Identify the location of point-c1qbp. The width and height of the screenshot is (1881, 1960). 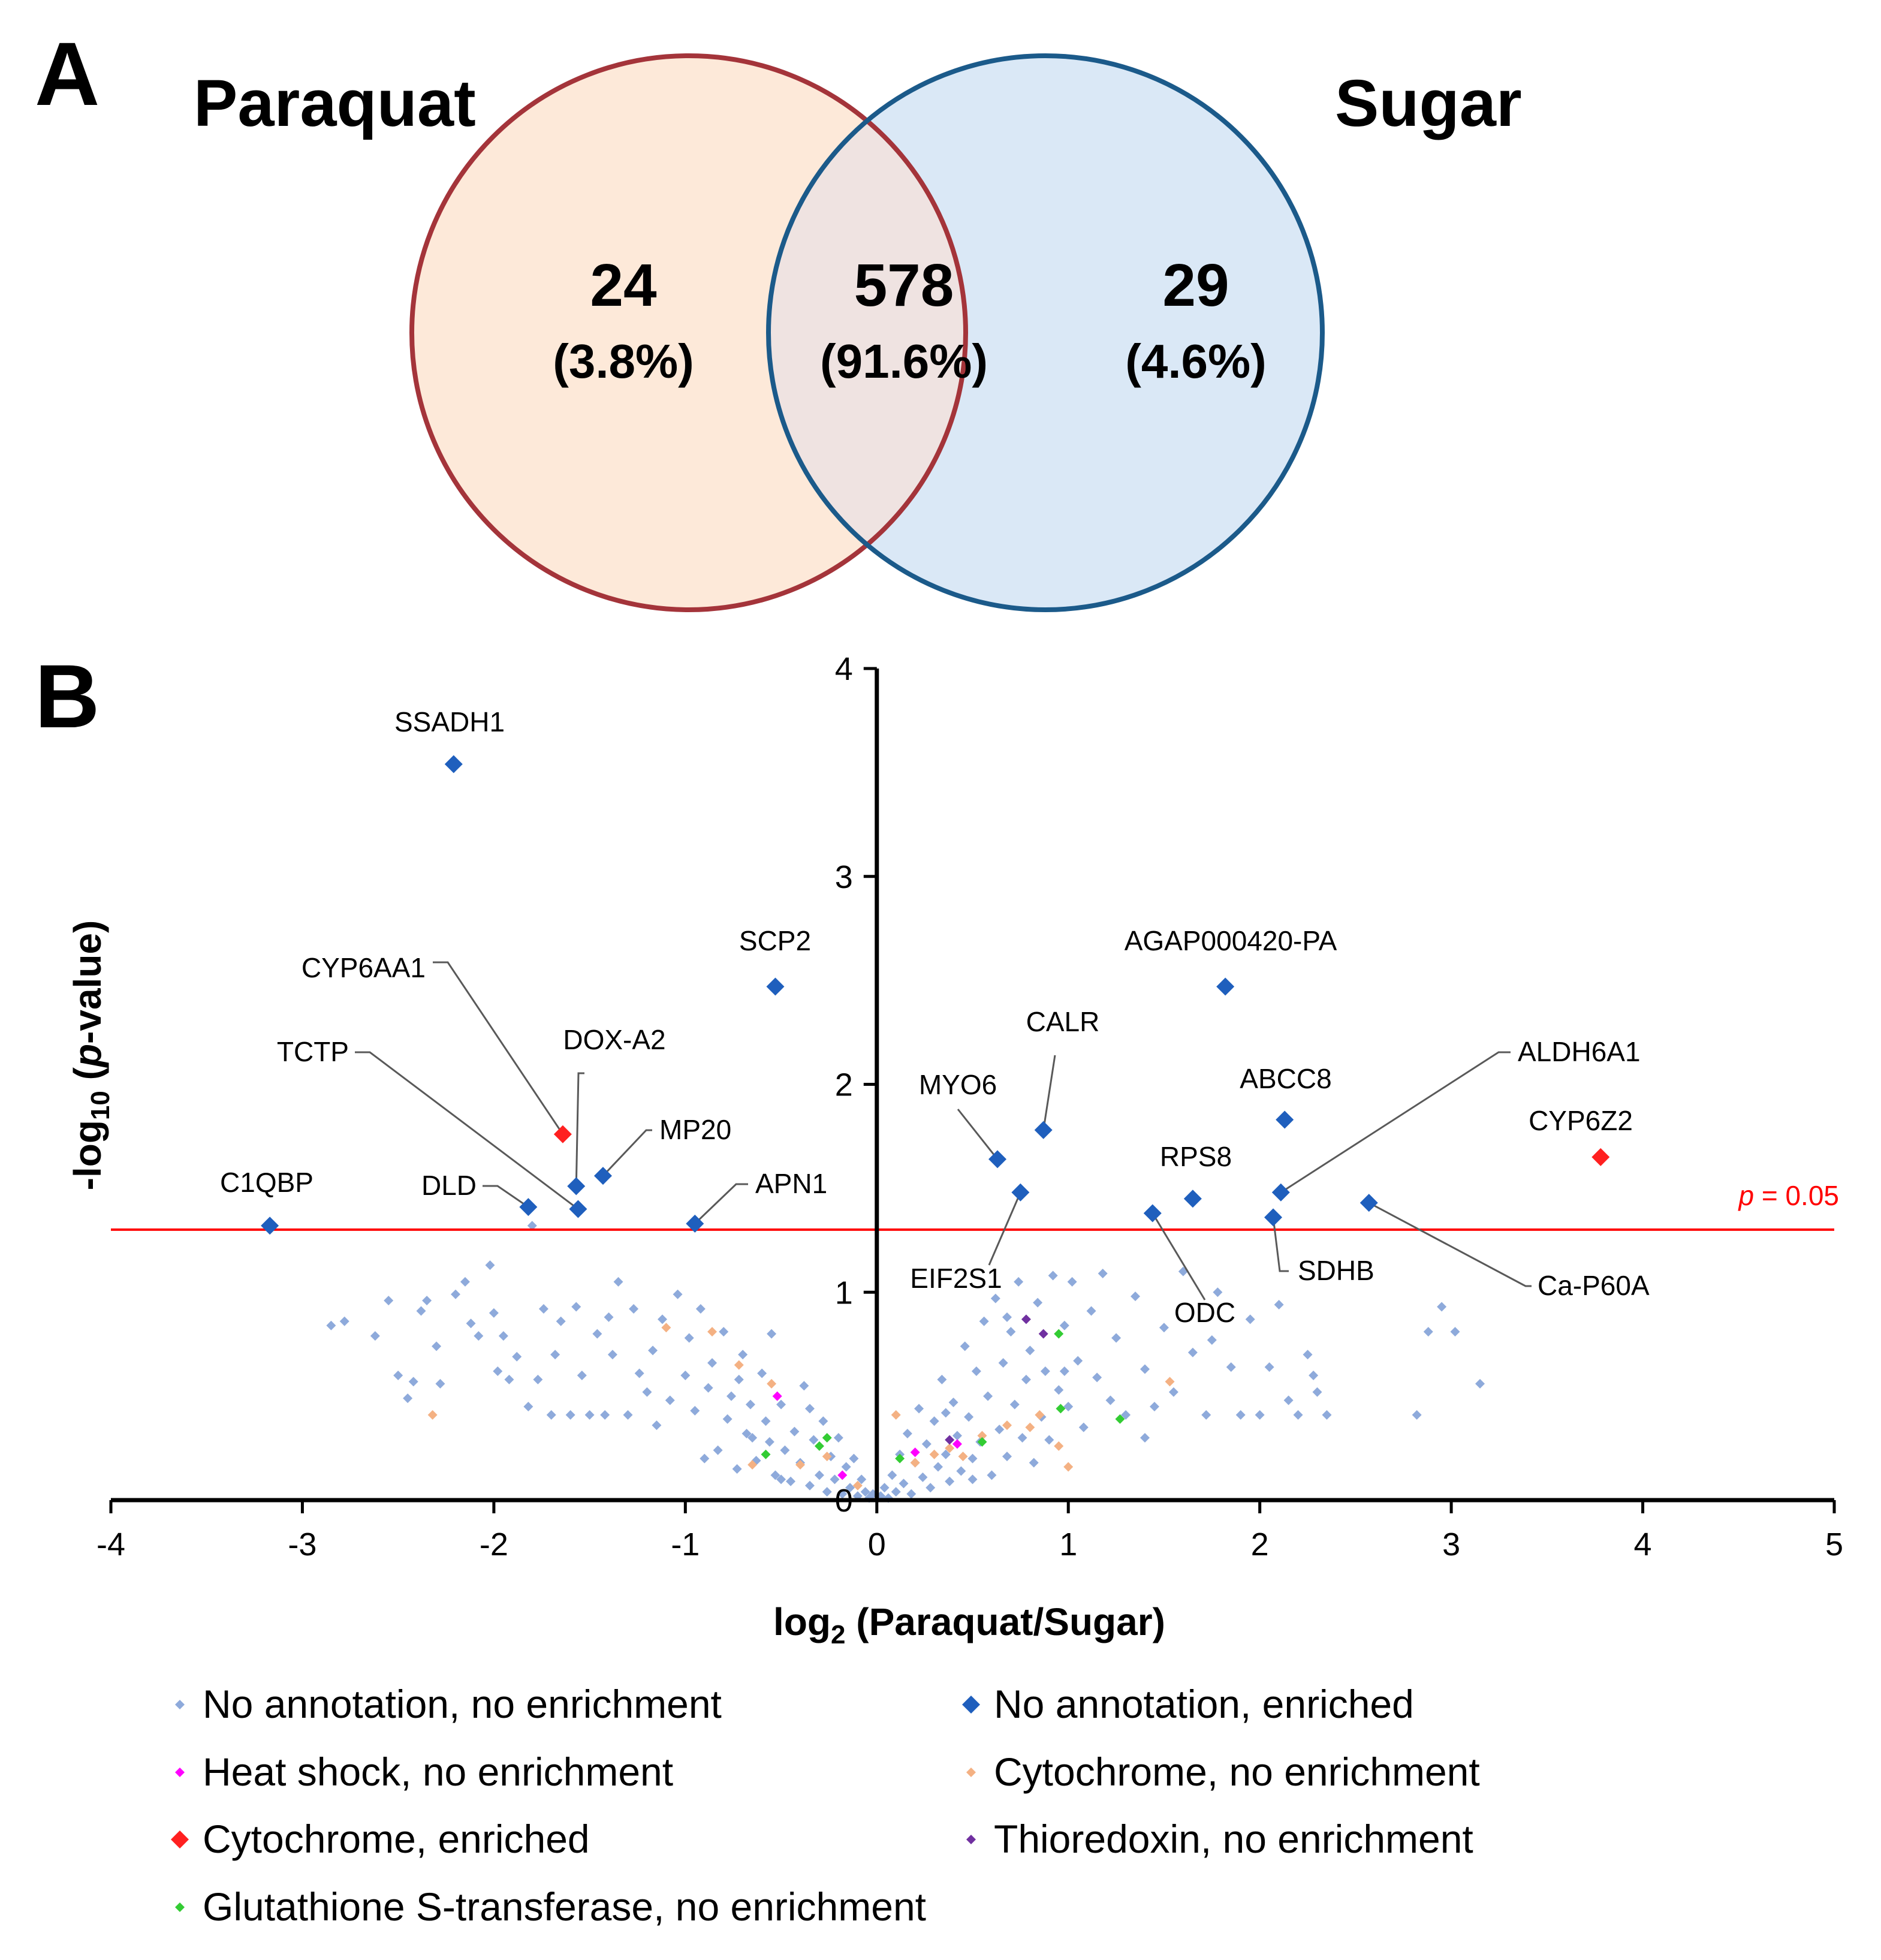
(270, 1226).